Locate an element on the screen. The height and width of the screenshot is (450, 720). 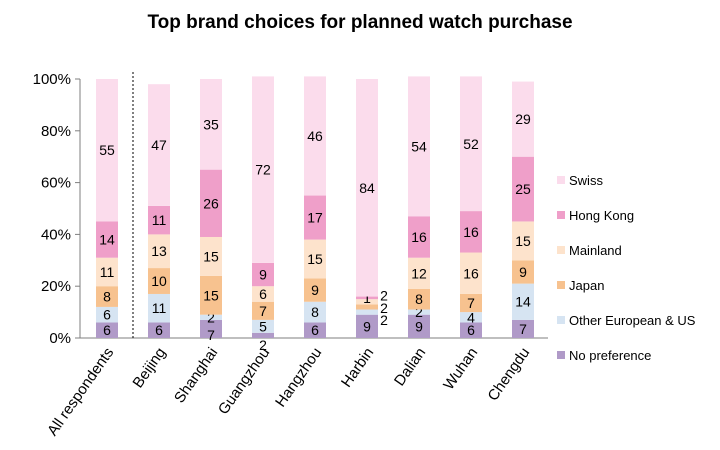
data-label: 26 is located at coordinates (211, 203).